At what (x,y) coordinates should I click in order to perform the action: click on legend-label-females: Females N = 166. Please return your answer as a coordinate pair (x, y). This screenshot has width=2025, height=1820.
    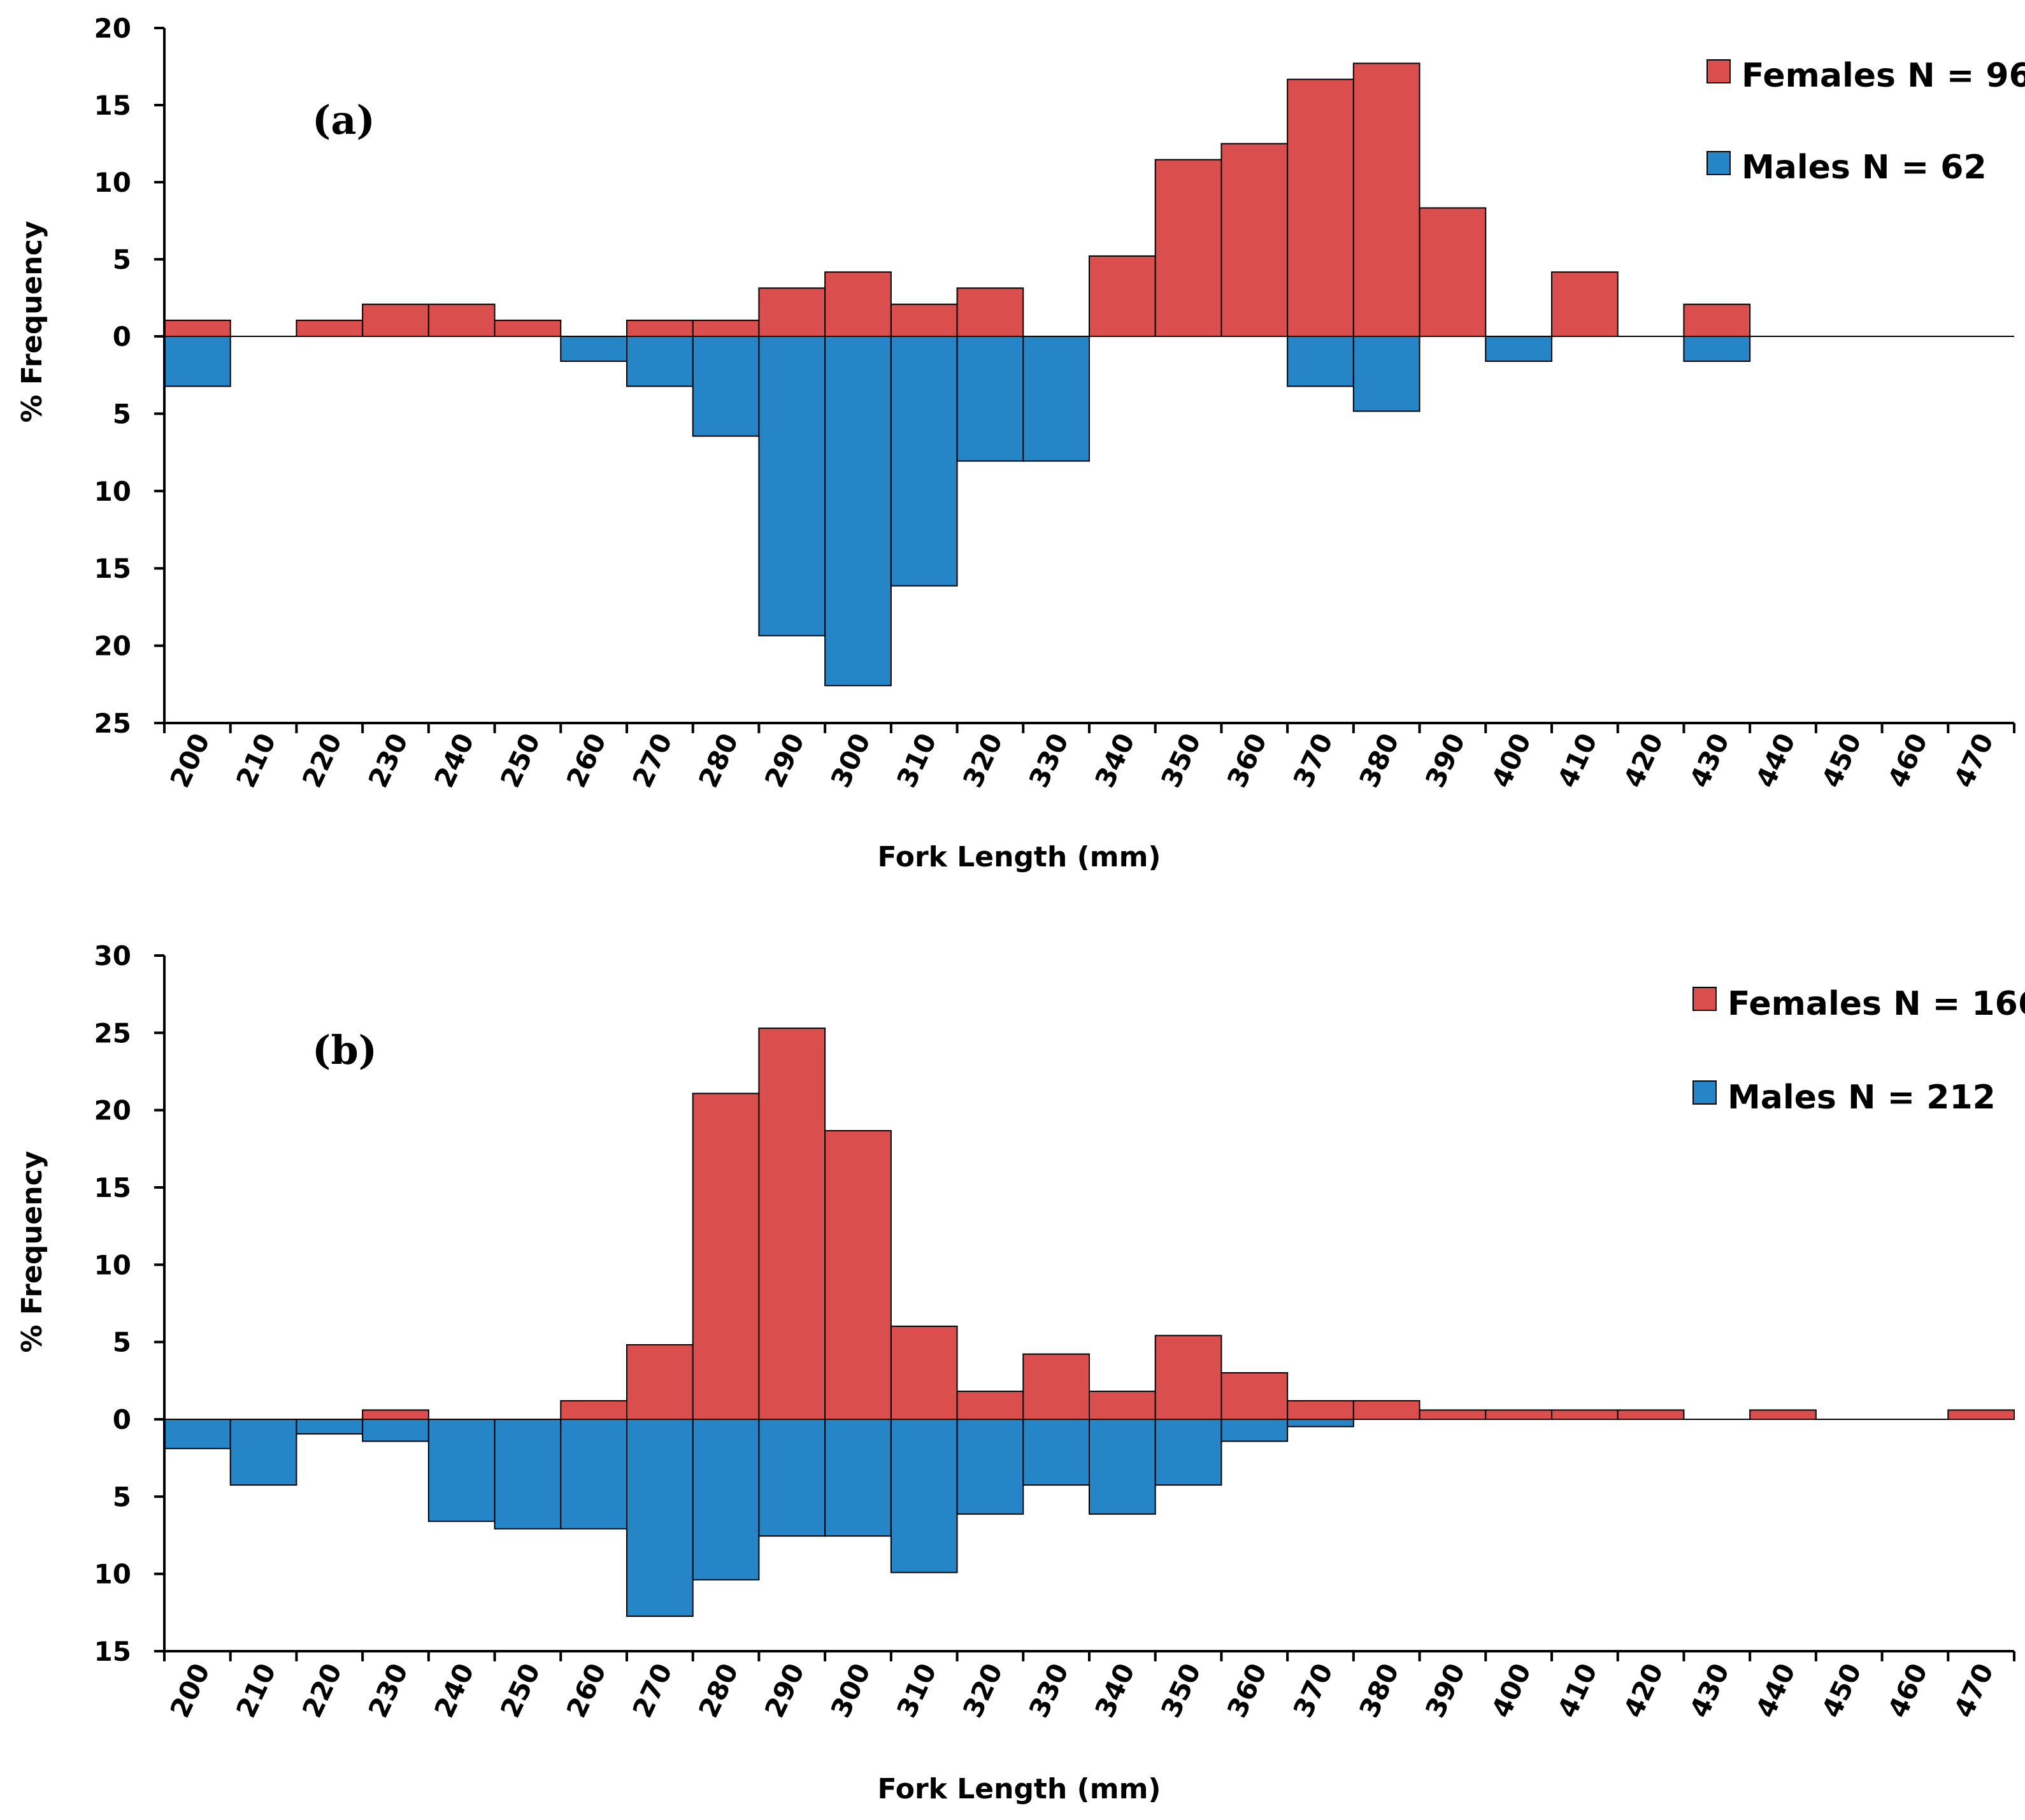
    Looking at the image, I should click on (1876, 1004).